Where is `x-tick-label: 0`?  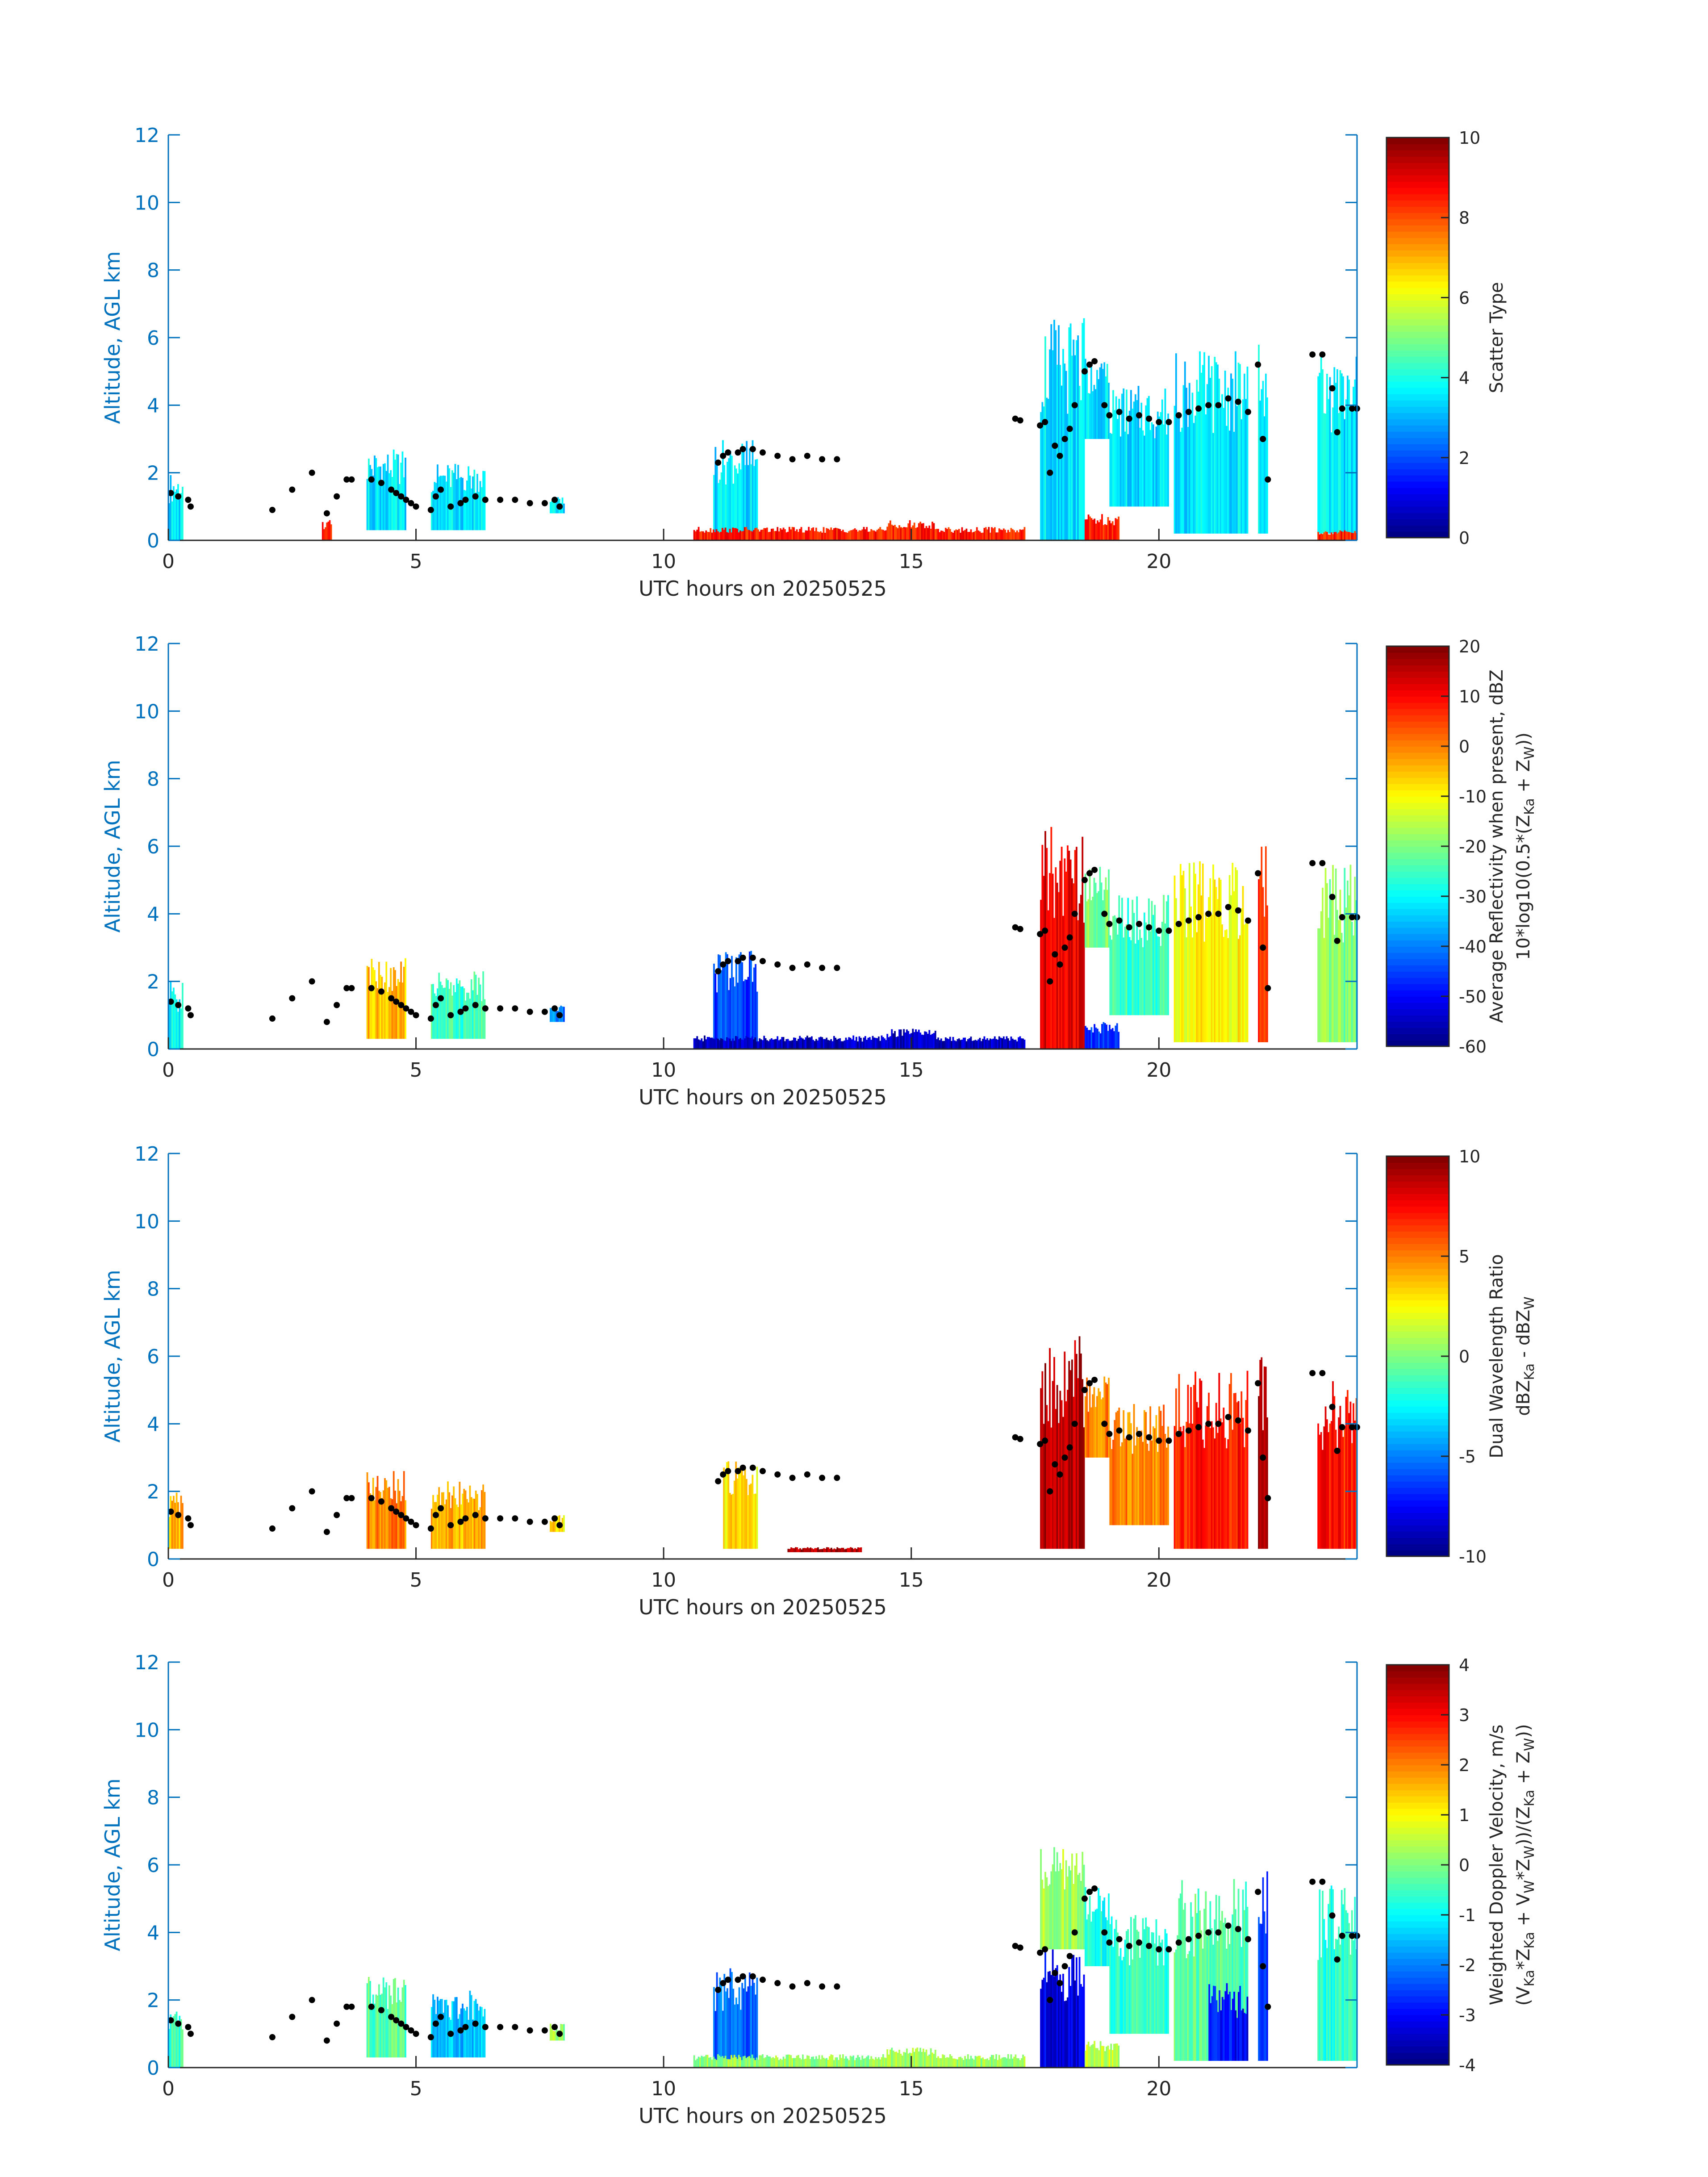 x-tick-label: 0 is located at coordinates (168, 1070).